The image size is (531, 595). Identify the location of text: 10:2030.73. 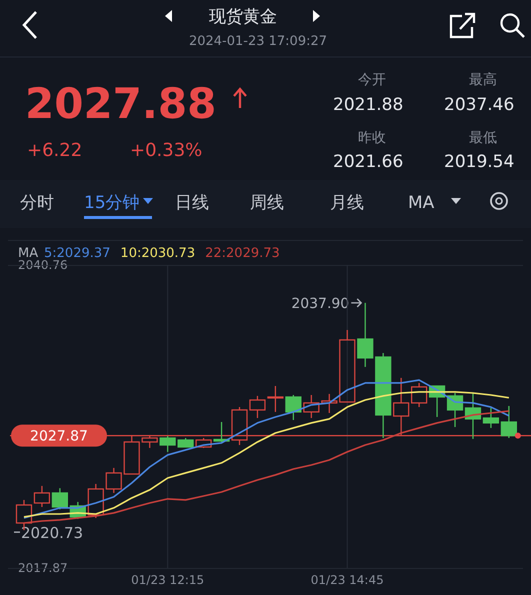
(158, 253).